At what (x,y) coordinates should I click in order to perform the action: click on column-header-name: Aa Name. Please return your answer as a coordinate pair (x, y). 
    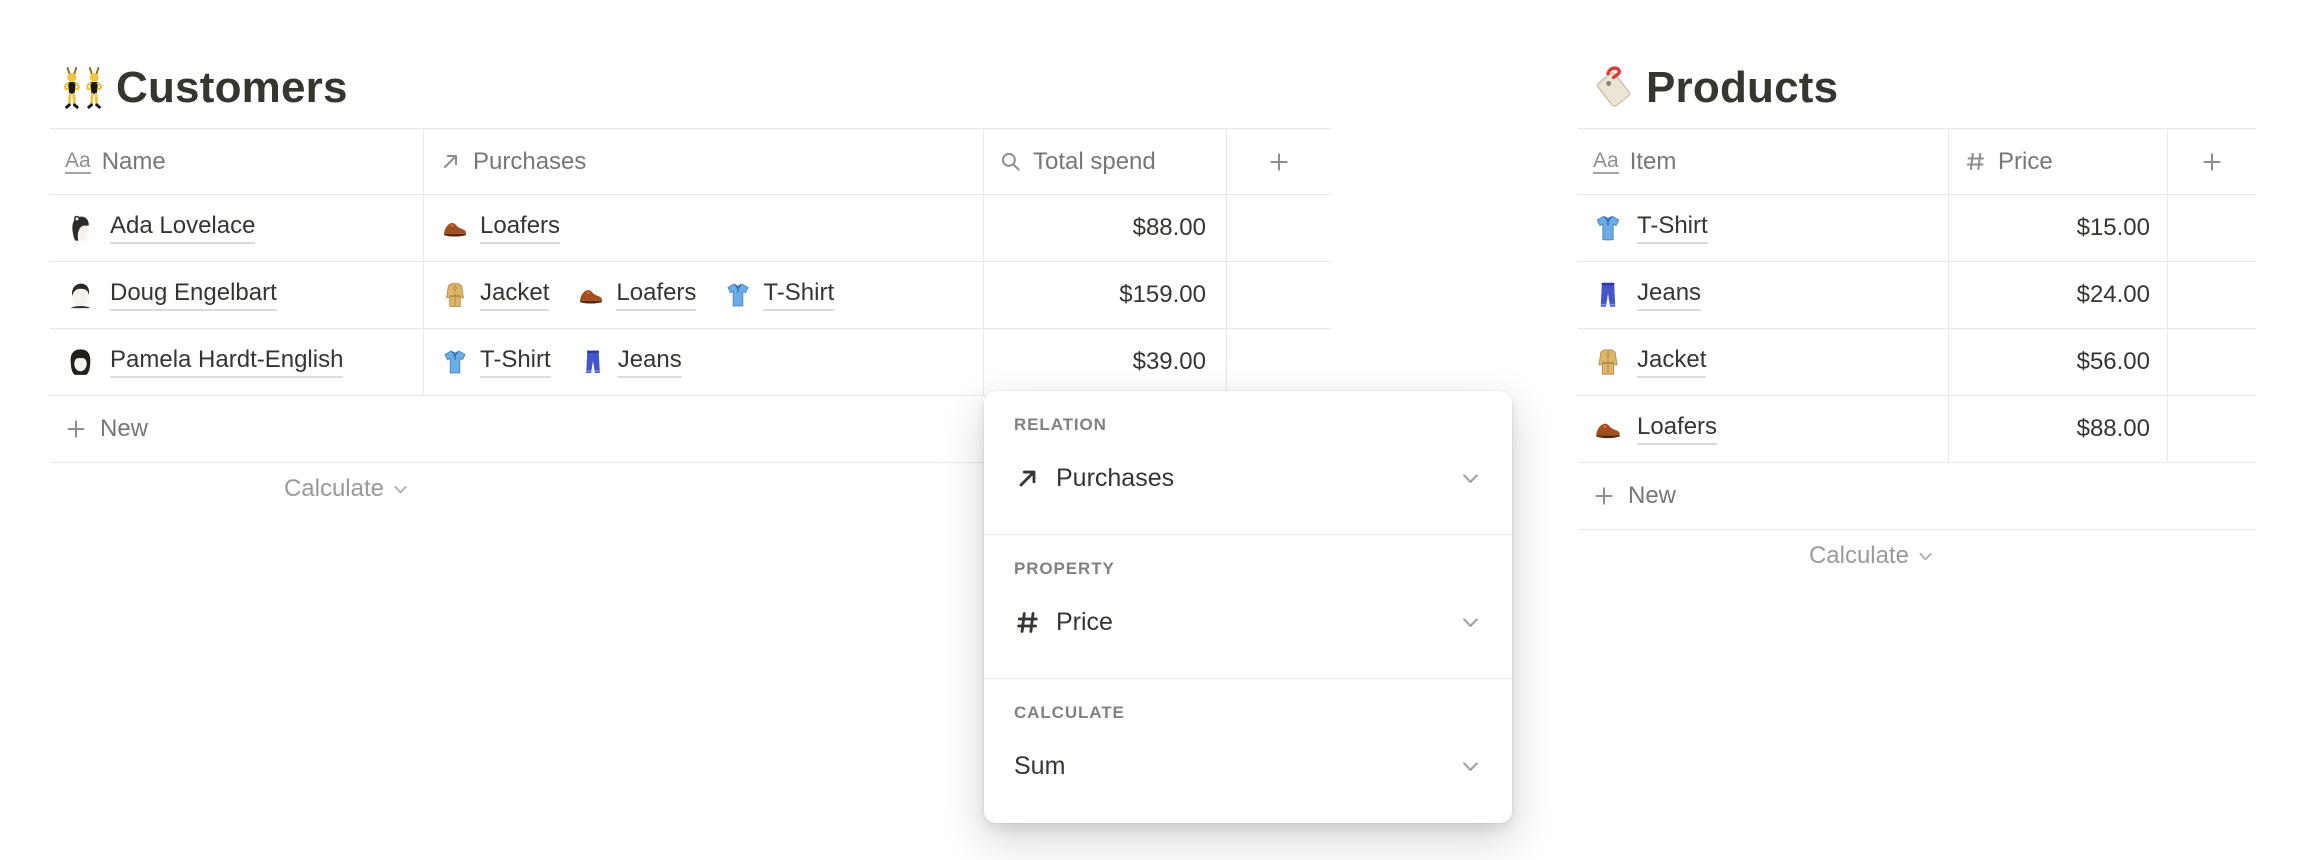
    Looking at the image, I should click on (237, 161).